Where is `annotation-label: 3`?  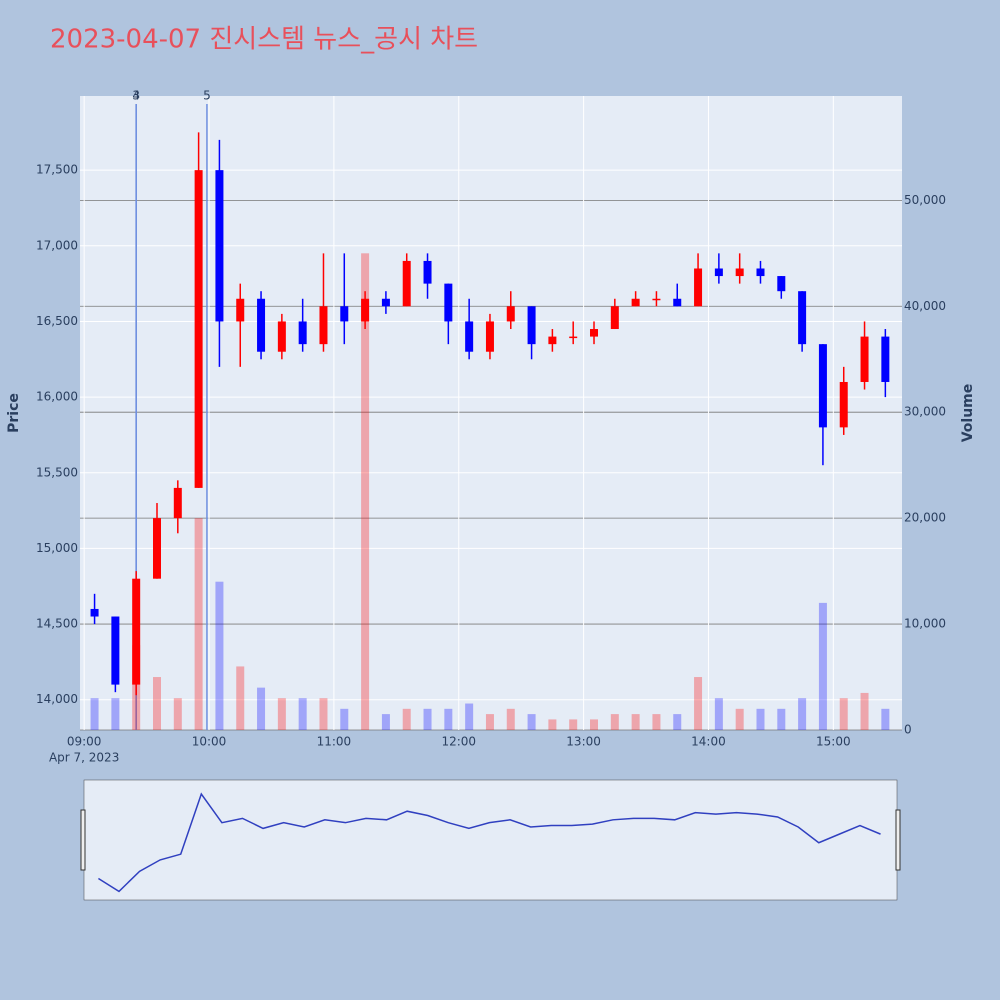
annotation-label: 3 is located at coordinates (136, 96).